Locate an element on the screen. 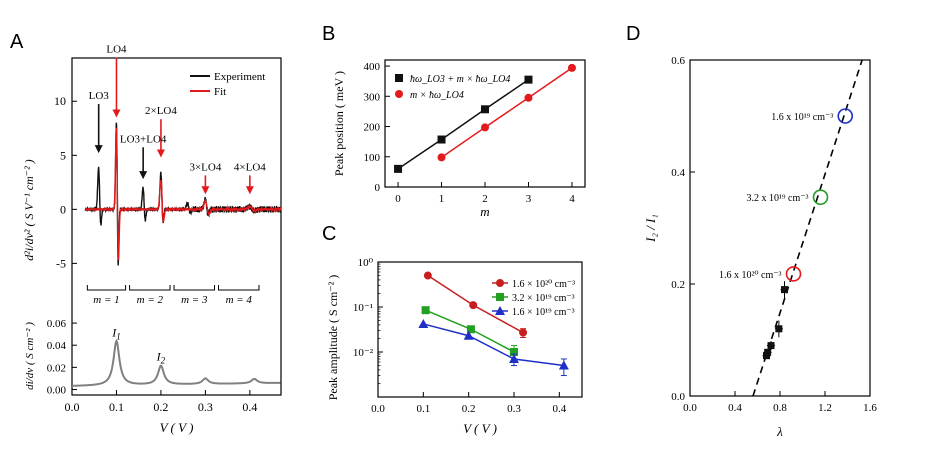 The width and height of the screenshot is (926, 468). panel-c-legend-label: 1.6 × 10²⁰ cm⁻³ is located at coordinates (543, 284).